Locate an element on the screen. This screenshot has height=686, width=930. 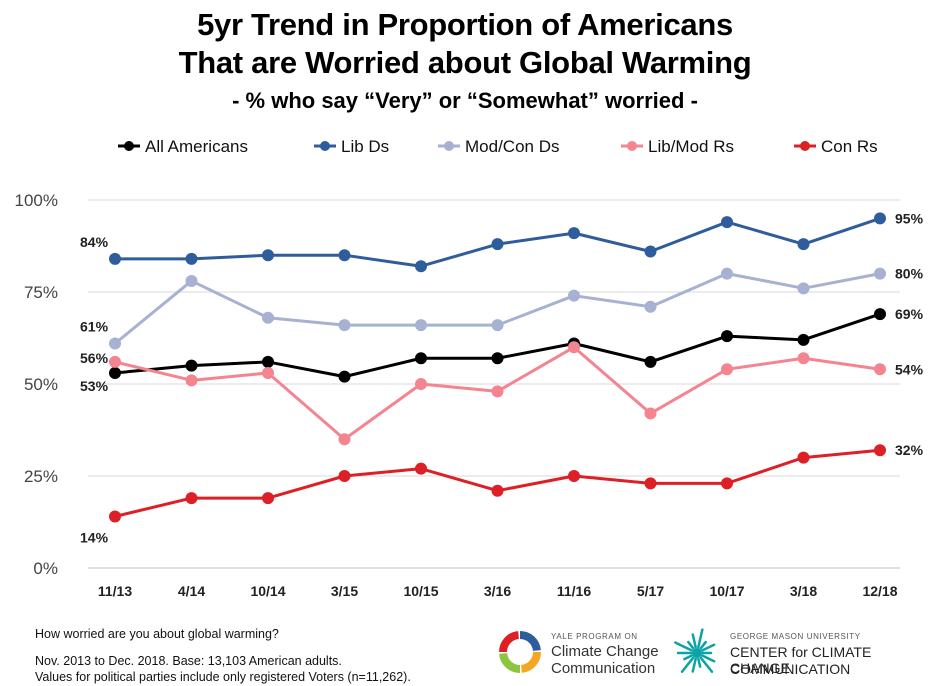
x-tick-label: 11/13 is located at coordinates (115, 591).